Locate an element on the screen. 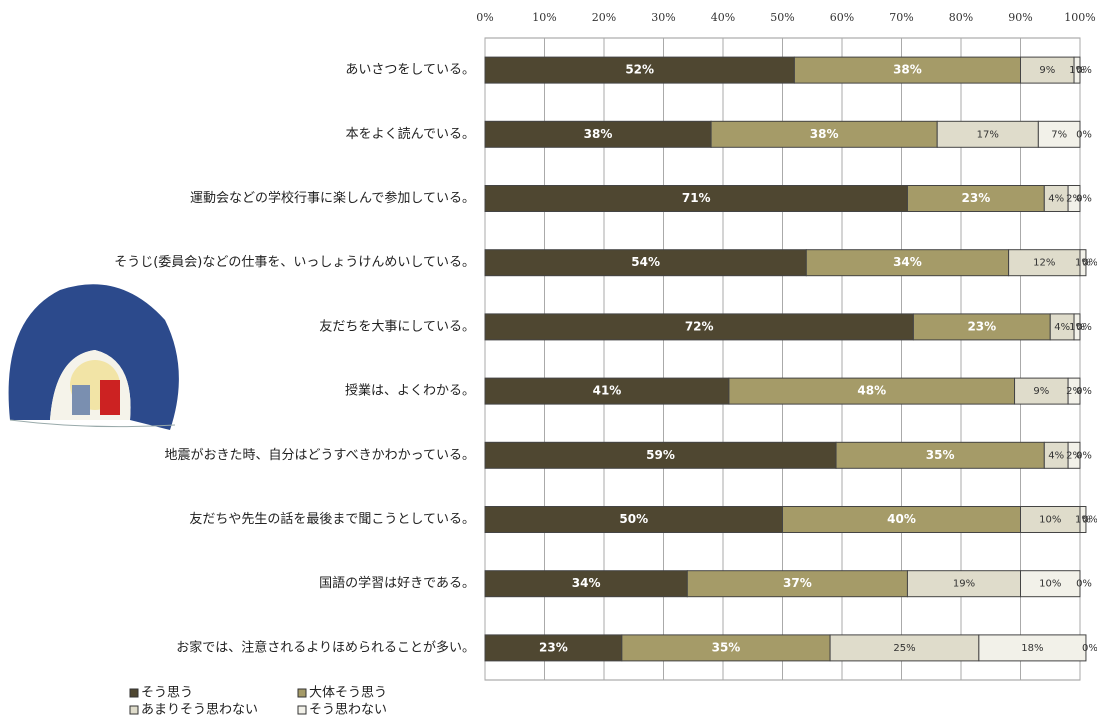 Image resolution: width=1097 pixels, height=724 pixels. data-label: 59% is located at coordinates (660, 455).